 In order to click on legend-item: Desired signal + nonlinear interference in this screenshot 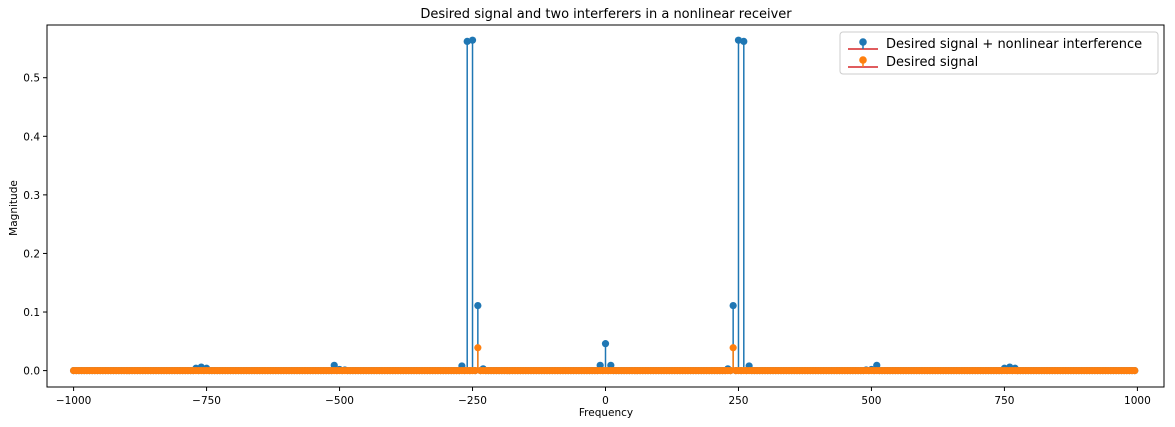, I will do `click(995, 44)`.